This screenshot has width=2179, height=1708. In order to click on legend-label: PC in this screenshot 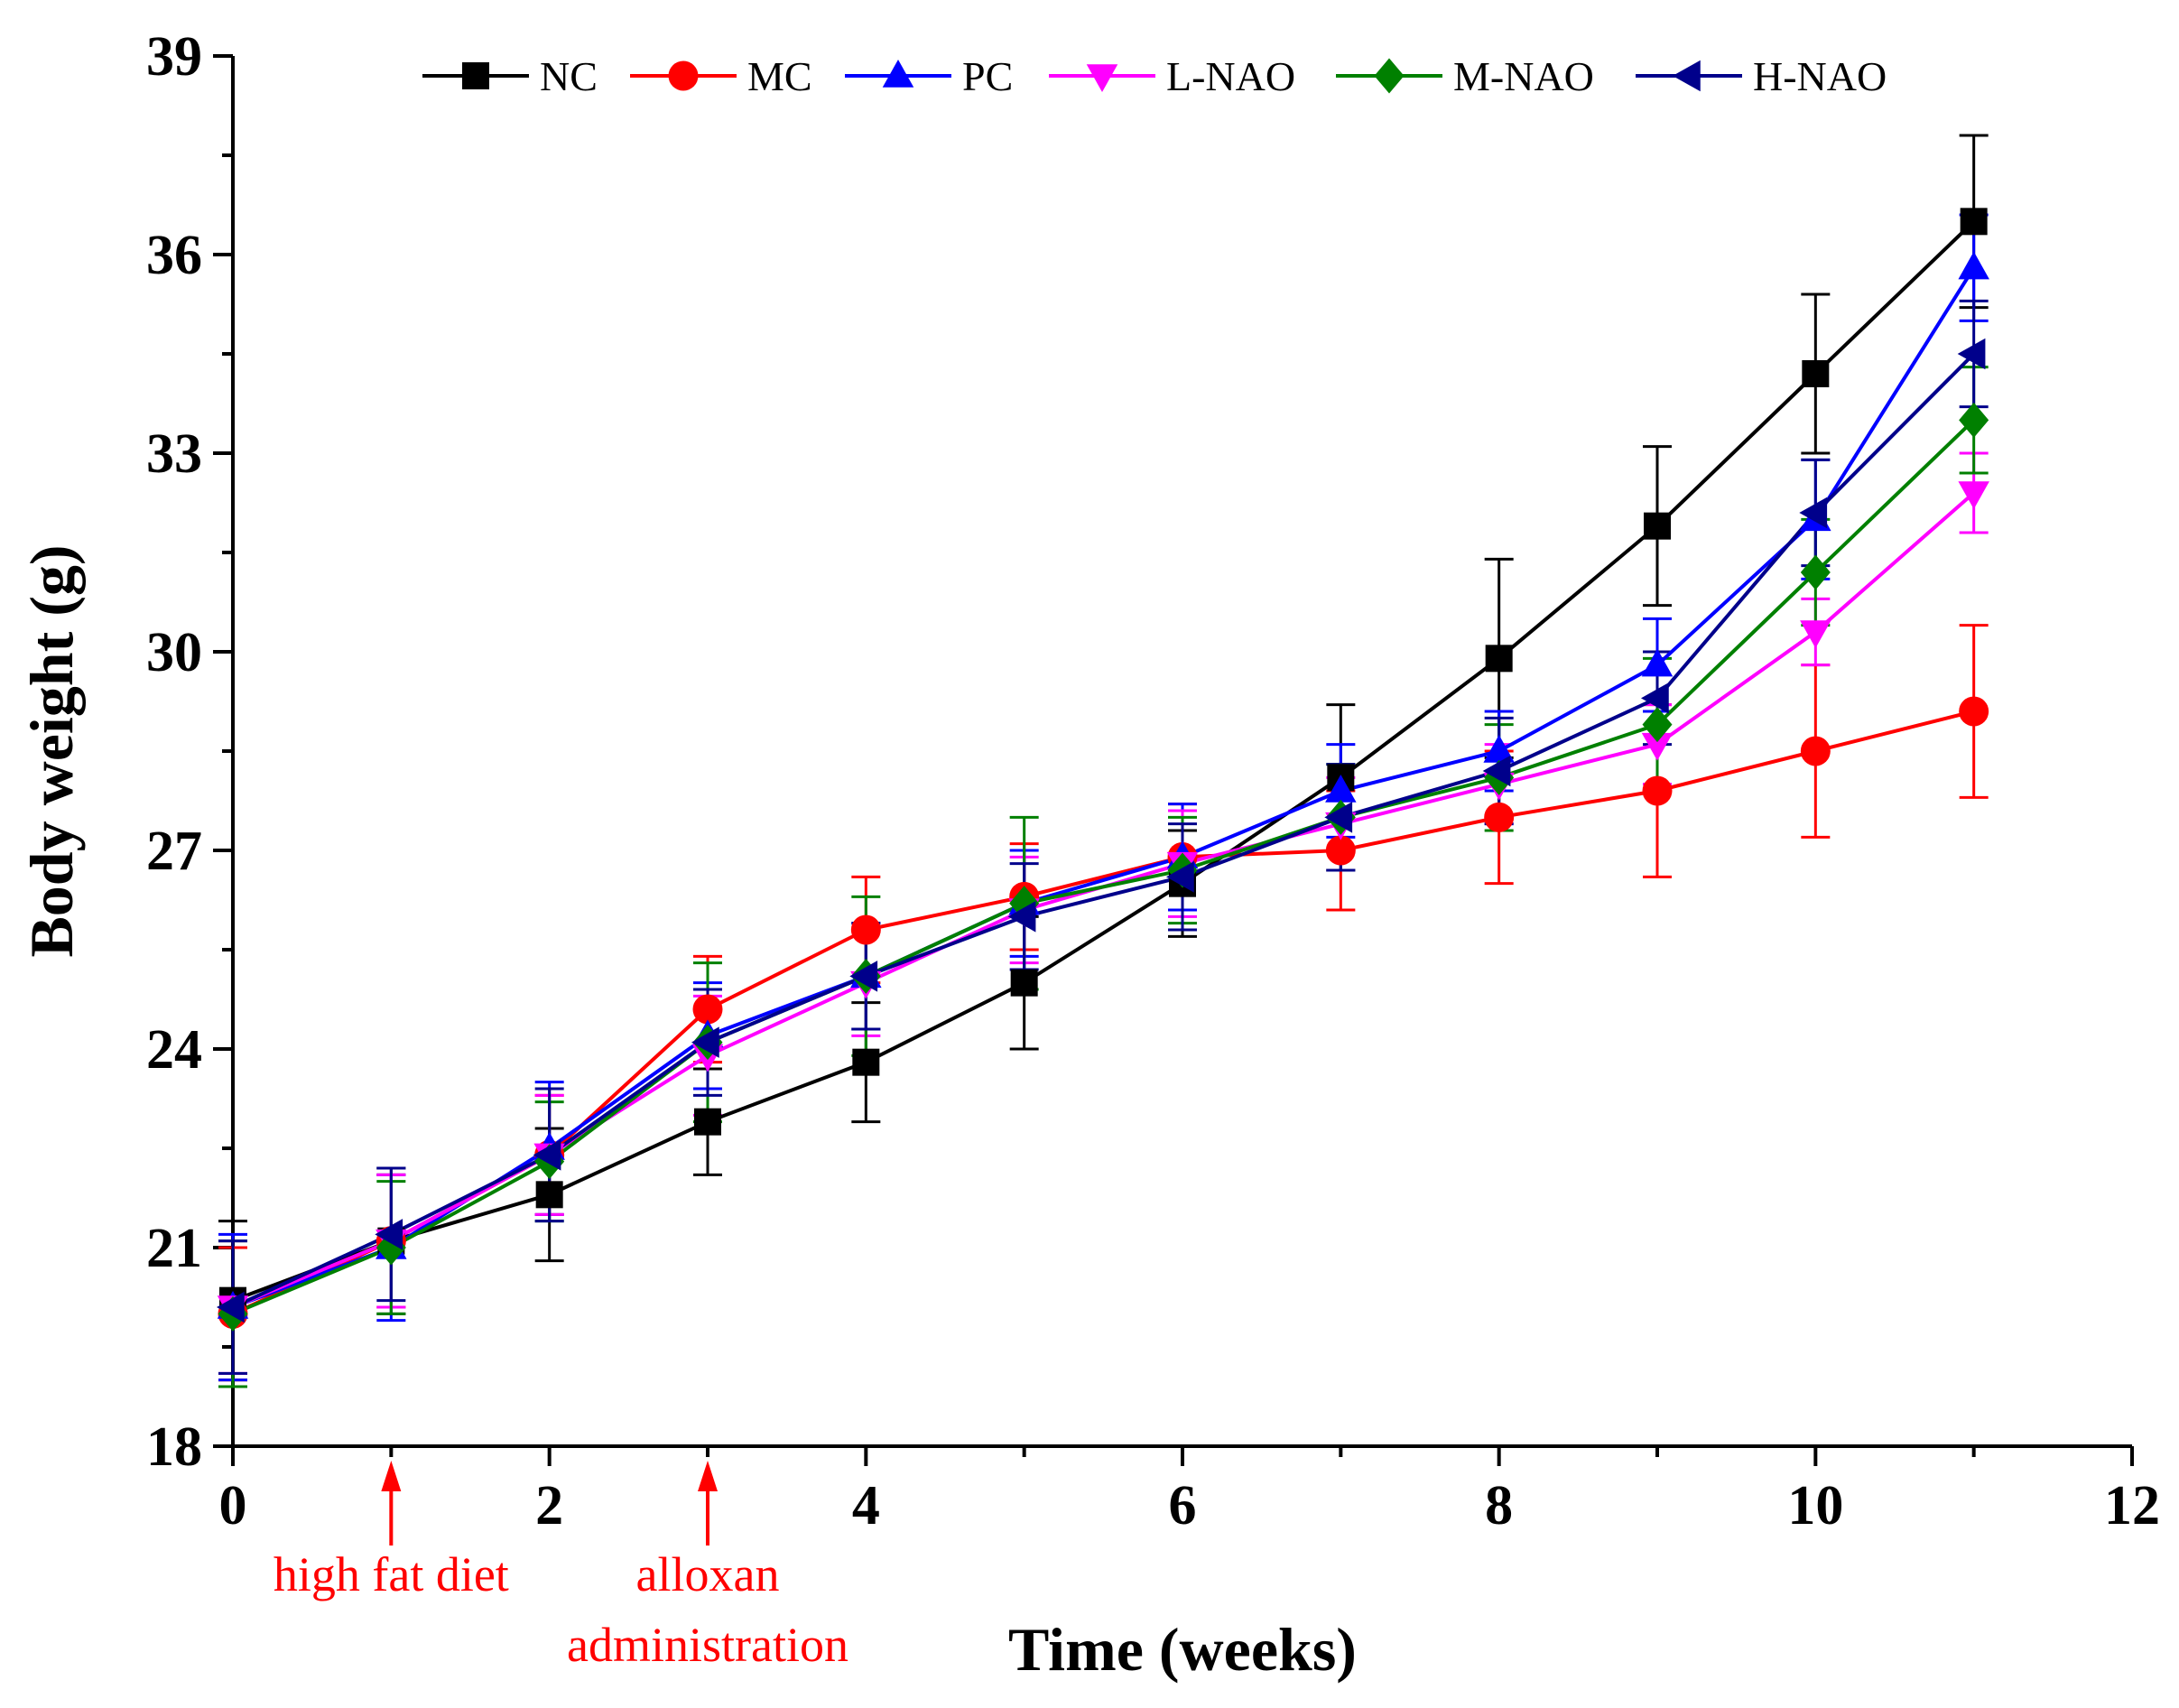, I will do `click(987, 76)`.